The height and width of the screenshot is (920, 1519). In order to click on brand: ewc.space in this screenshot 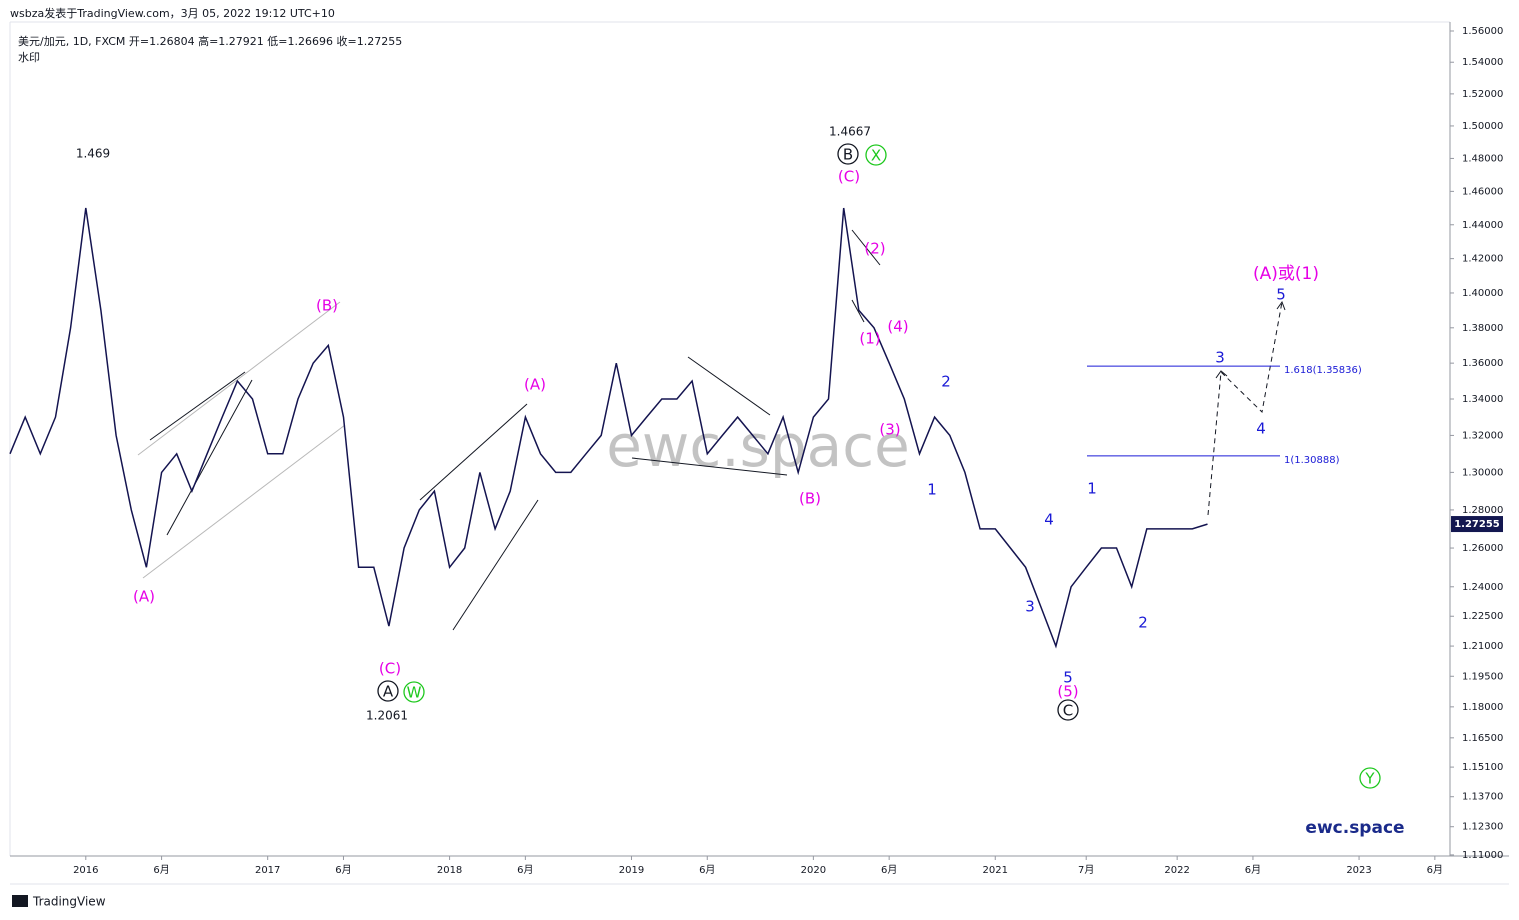, I will do `click(1354, 828)`.